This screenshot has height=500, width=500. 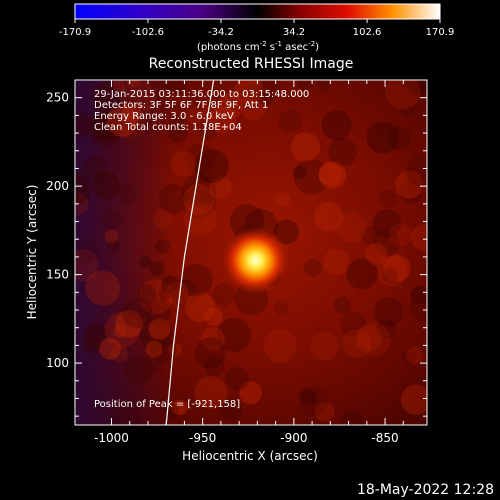 What do you see at coordinates (257, 11) in the screenshot?
I see `colorbar` at bounding box center [257, 11].